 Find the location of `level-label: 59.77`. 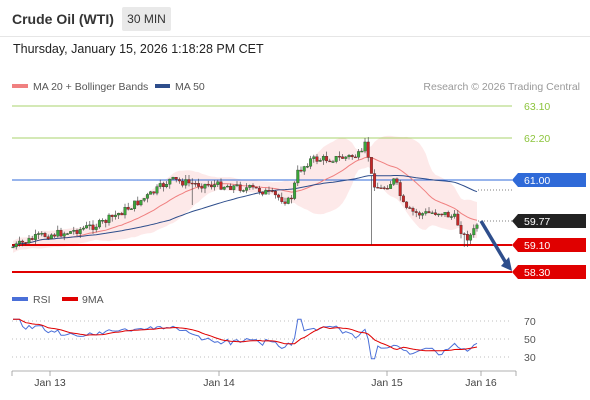

level-label: 59.77 is located at coordinates (537, 222).